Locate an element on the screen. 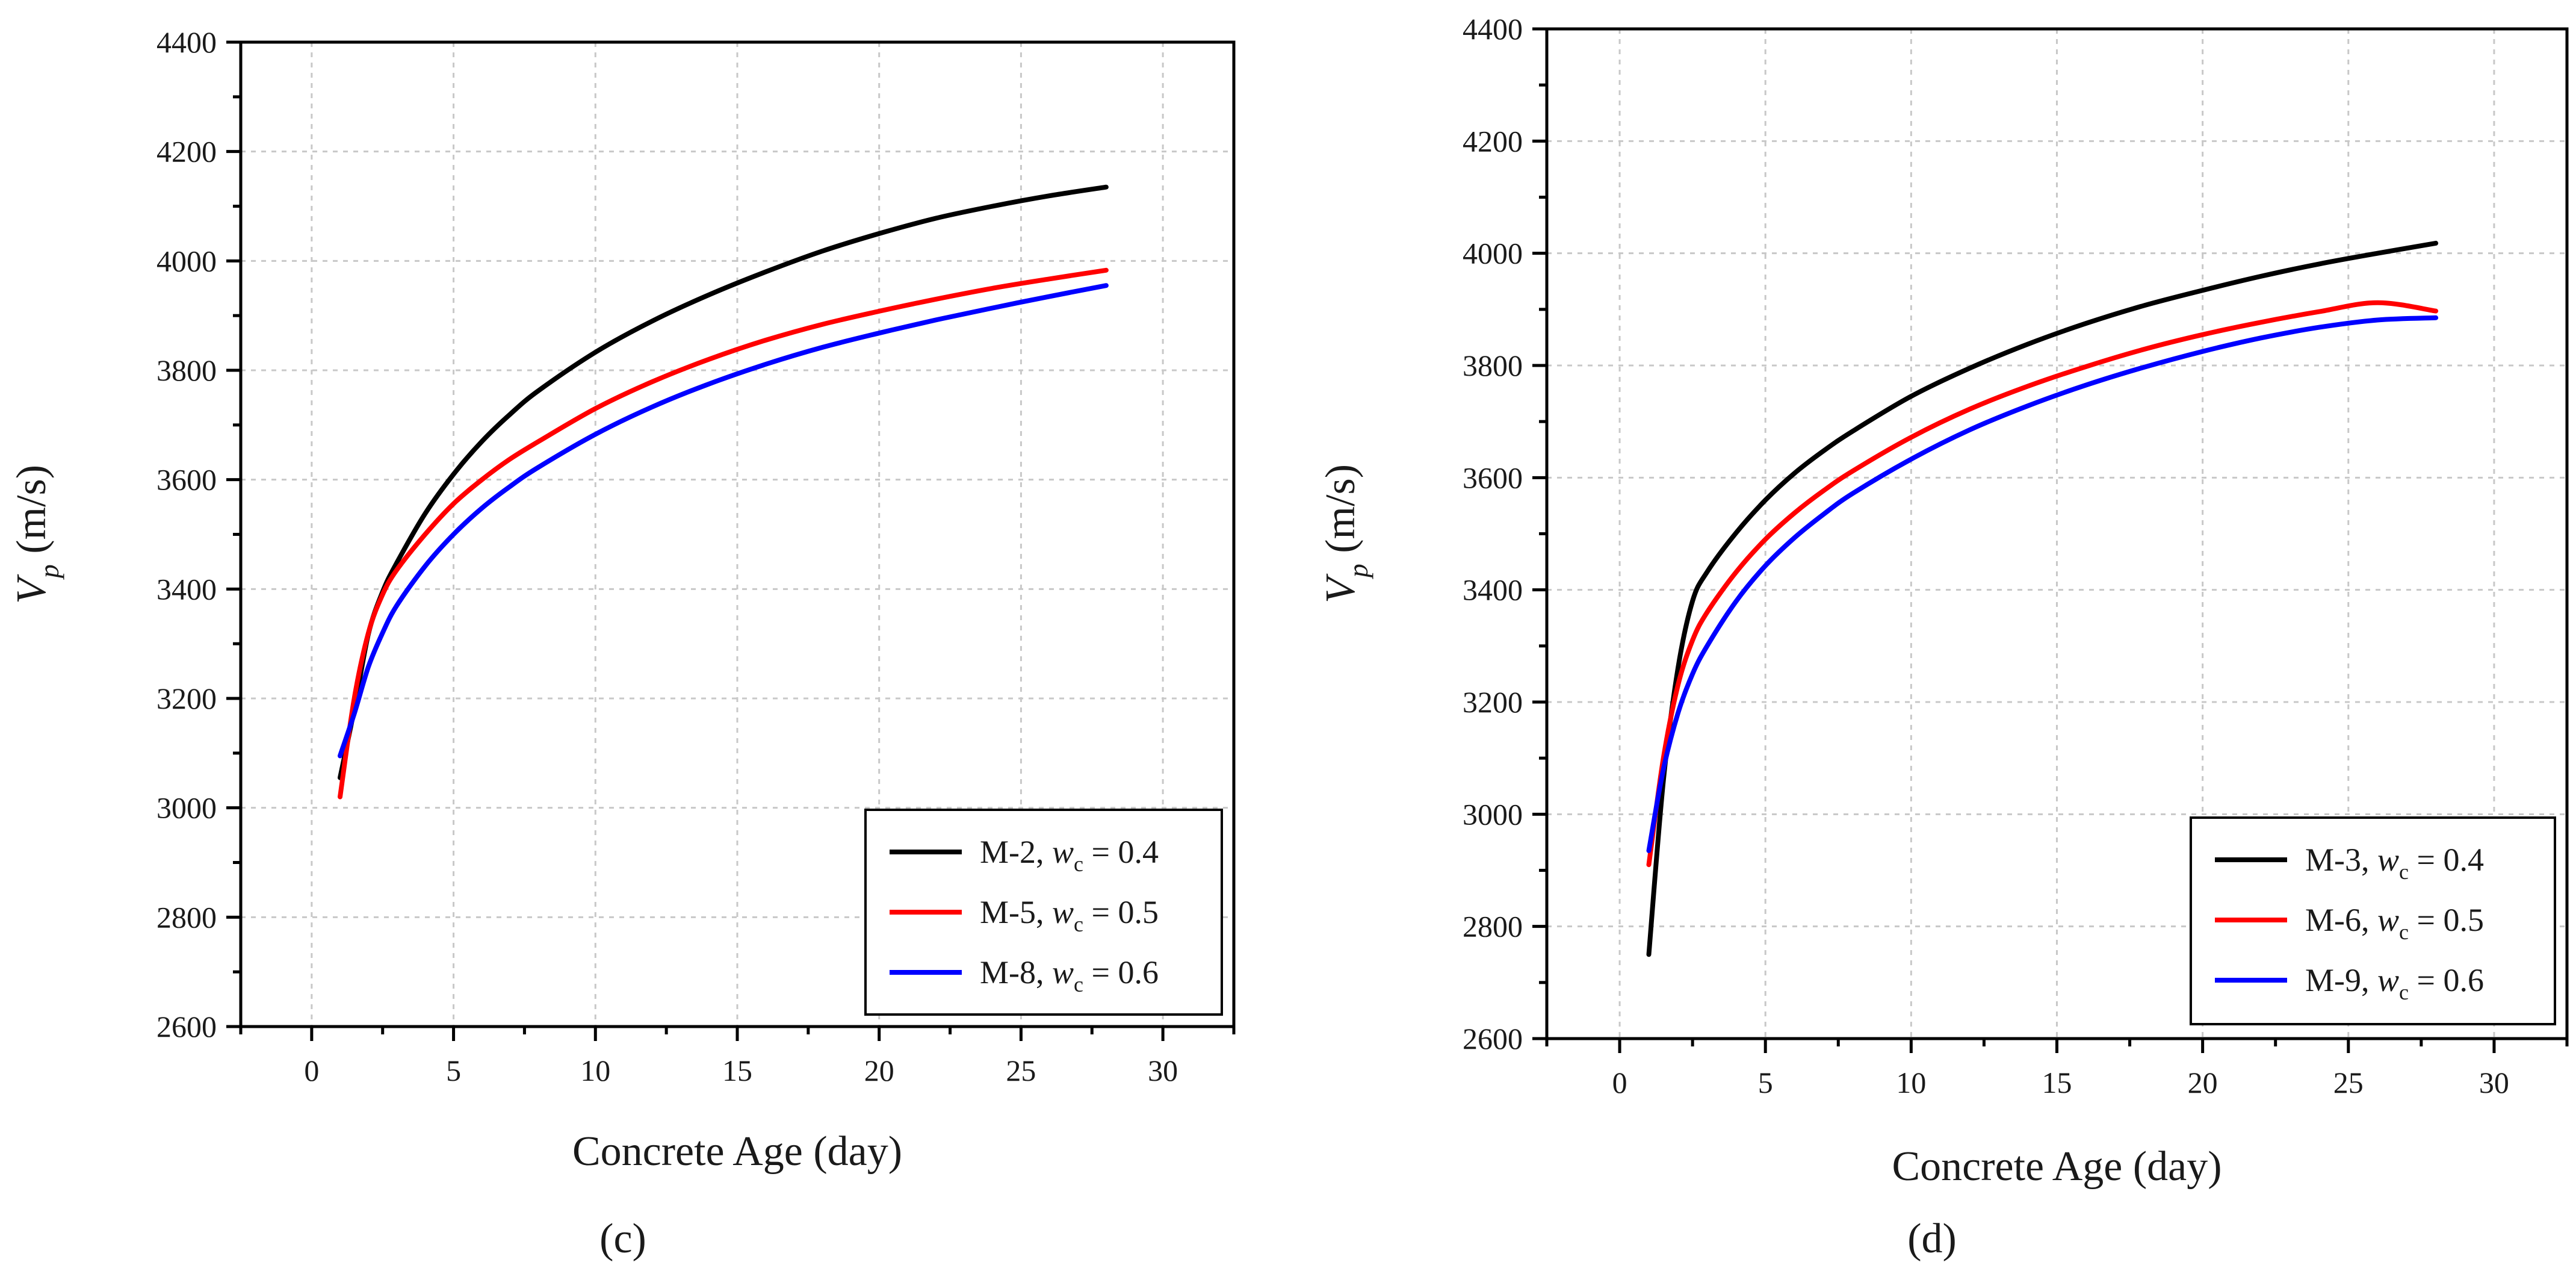 The image size is (2576, 1268). legend: M-2, wc = 0.4M-5, wc = 0.5M-8, wc = 0.6 is located at coordinates (1043, 912).